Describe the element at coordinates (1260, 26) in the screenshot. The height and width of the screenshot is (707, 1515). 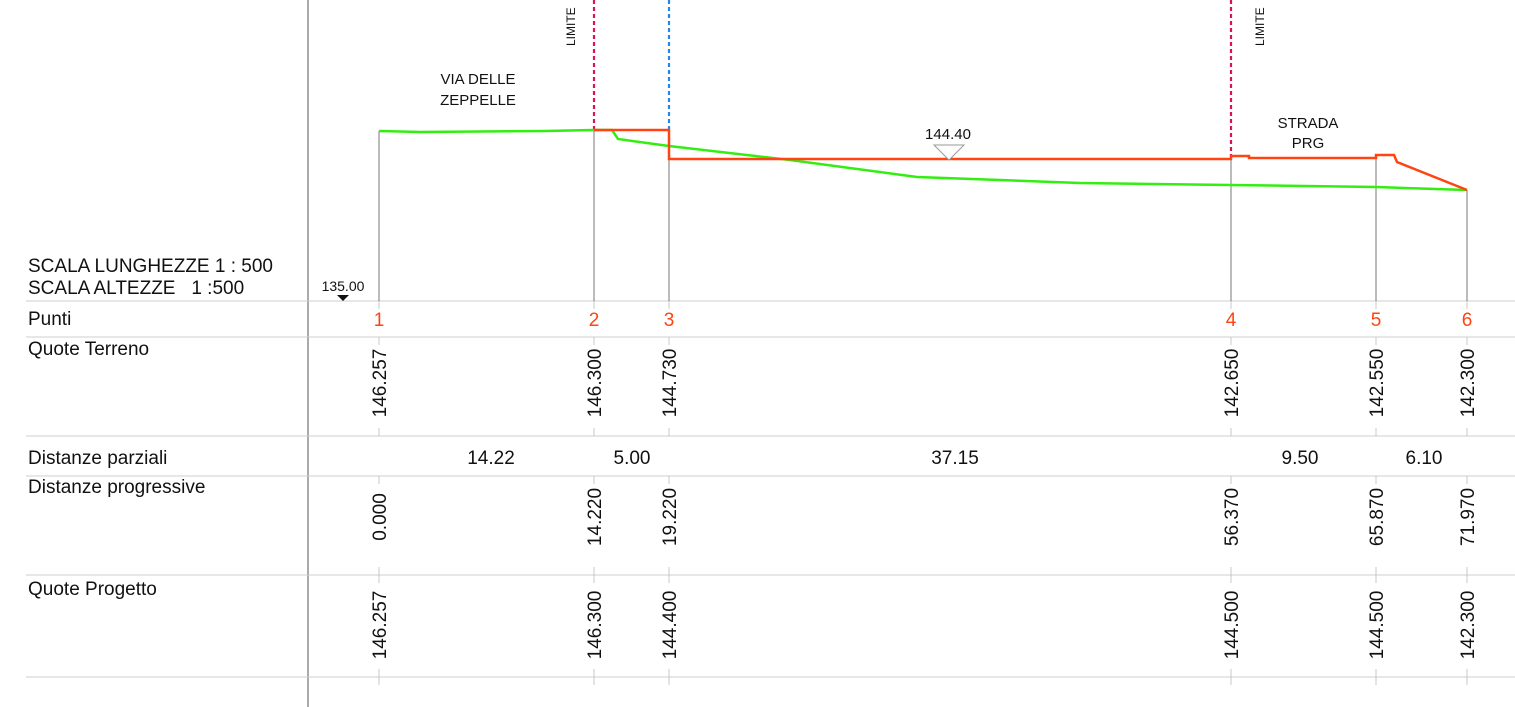
I see `limite-label-right: LIMITE` at that location.